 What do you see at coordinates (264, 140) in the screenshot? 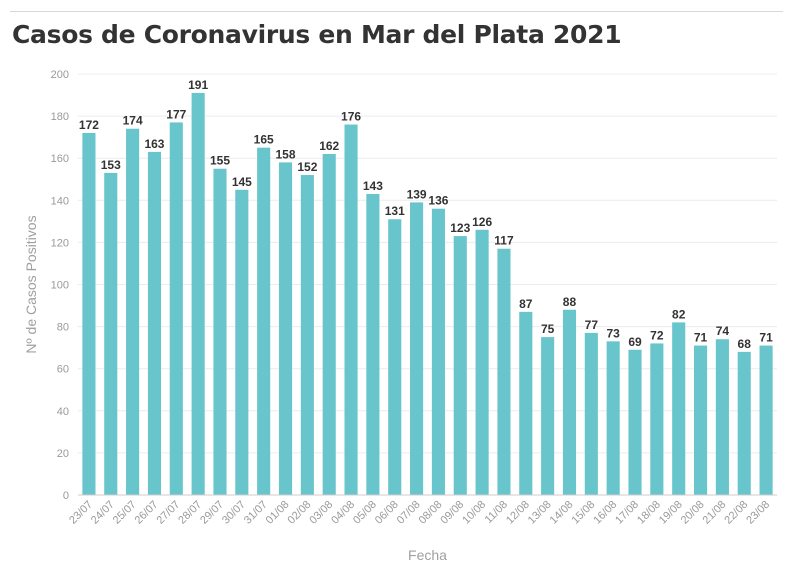
I see `data-label: 165` at bounding box center [264, 140].